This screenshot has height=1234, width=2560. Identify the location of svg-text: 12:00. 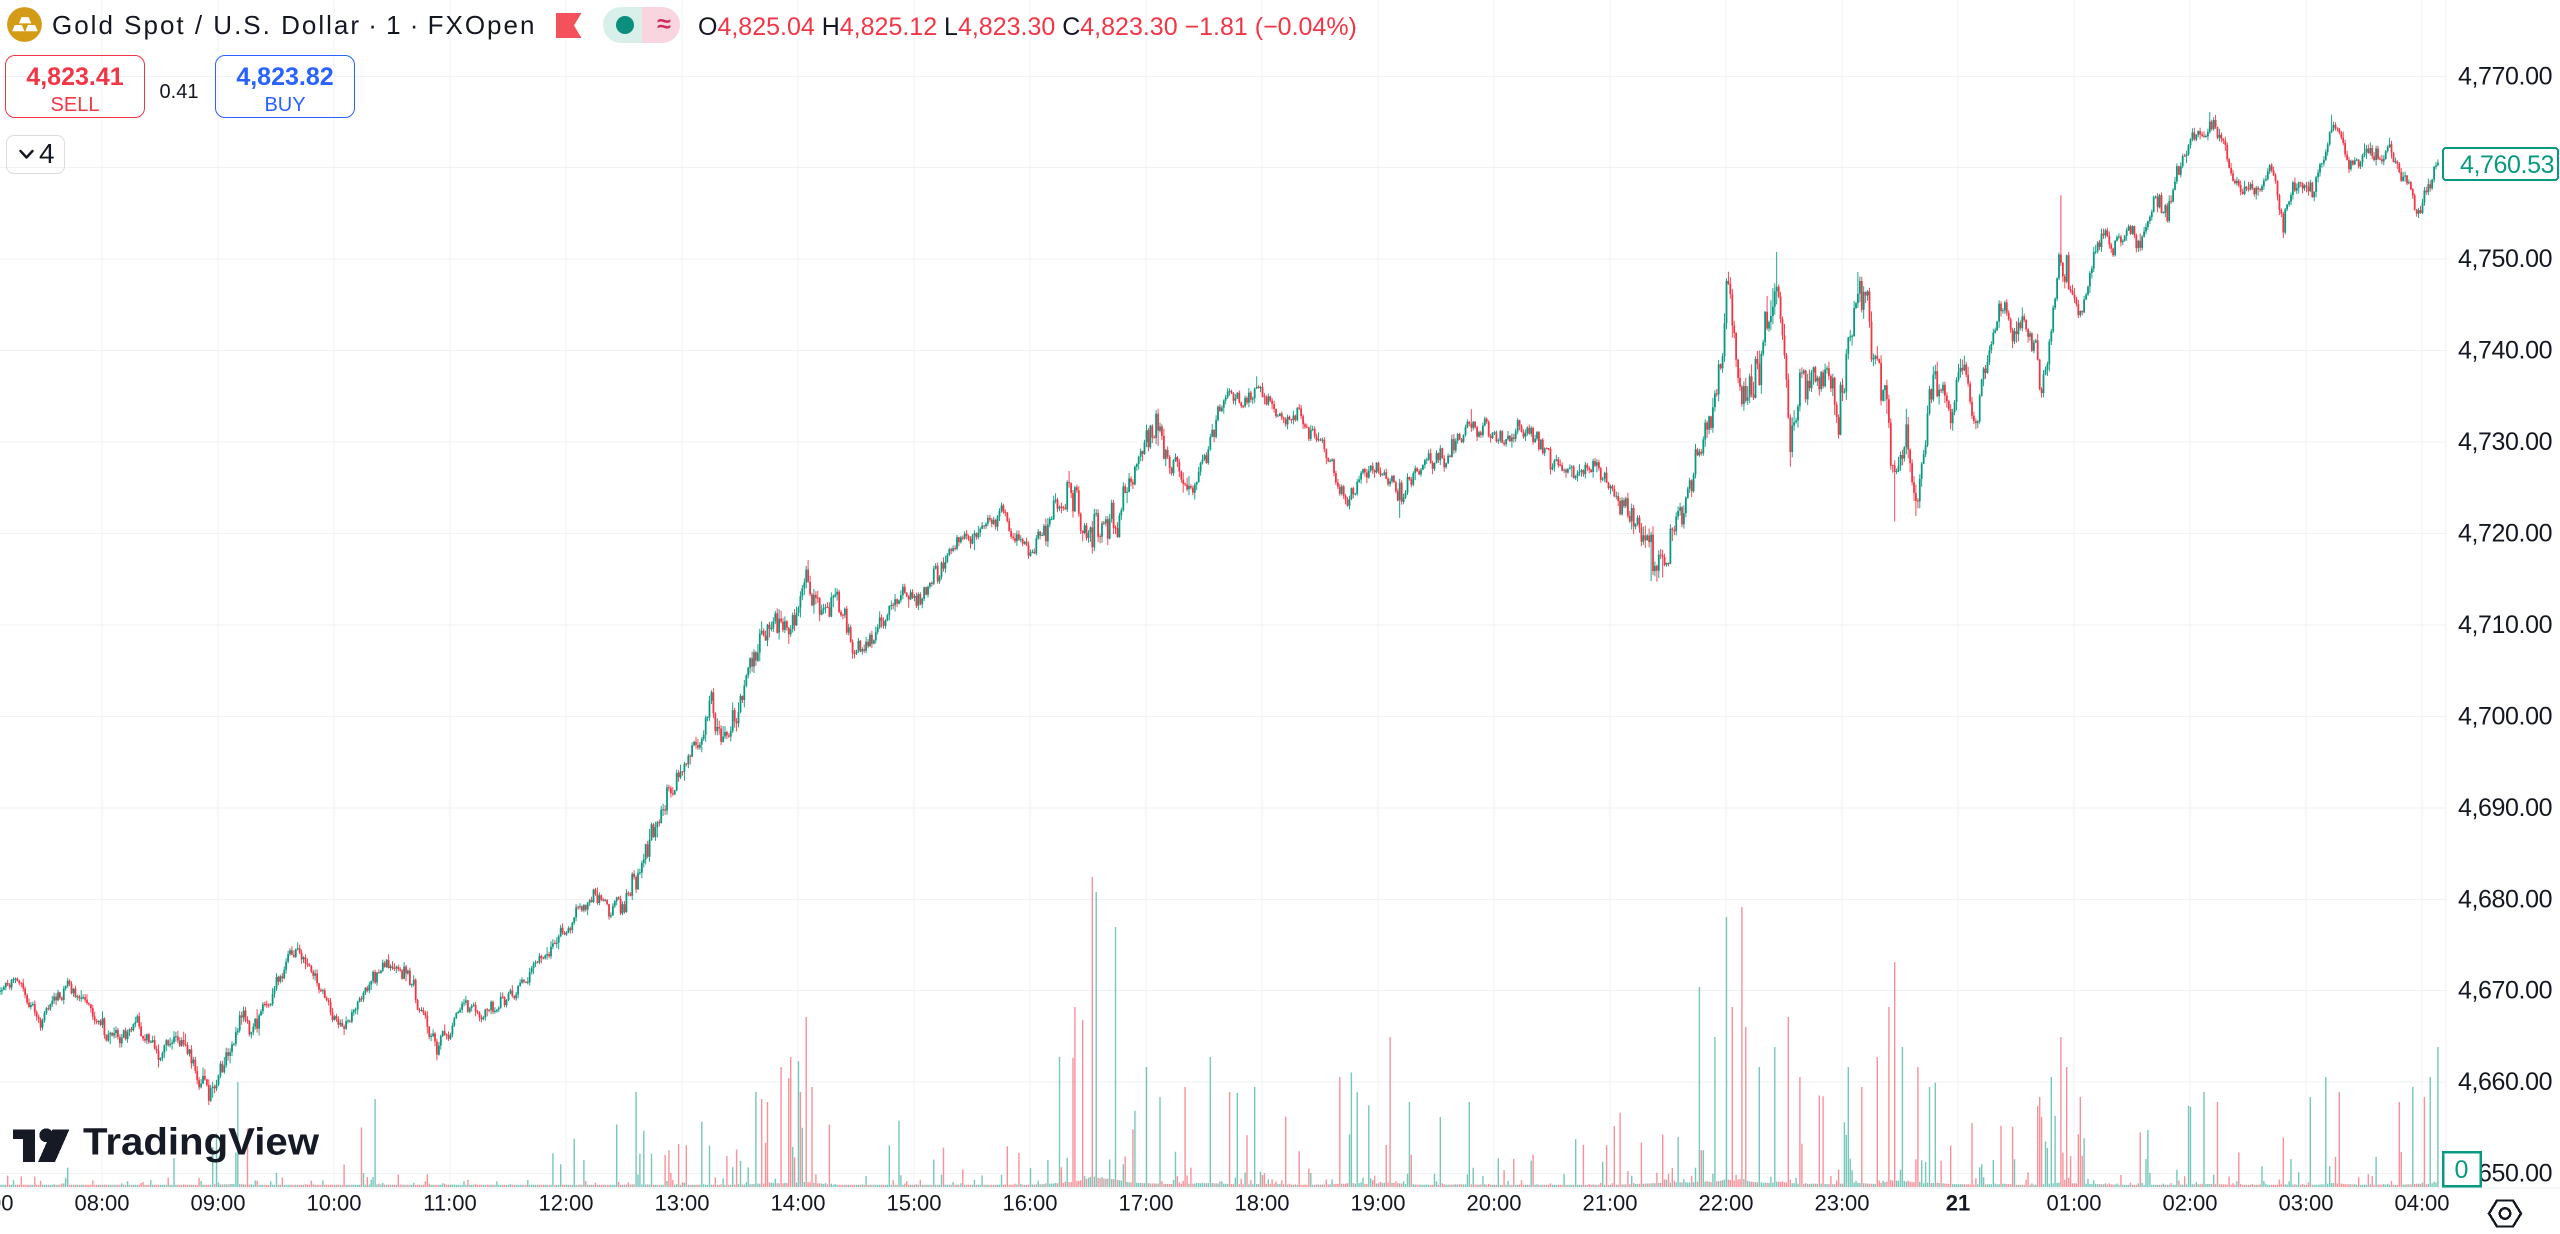
(565, 1203).